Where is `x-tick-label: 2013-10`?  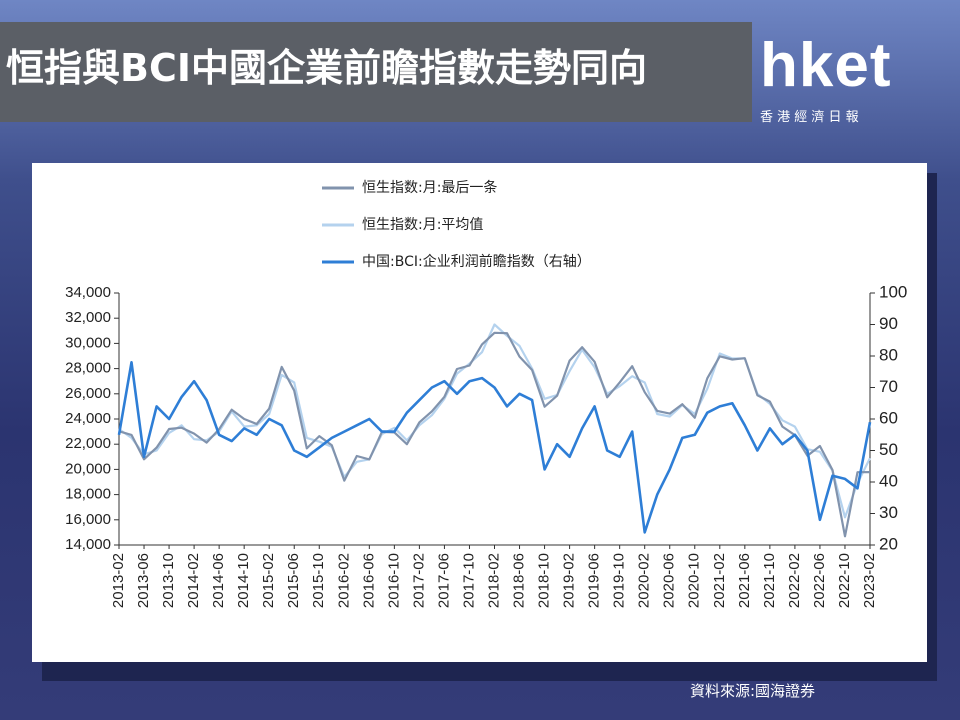
x-tick-label: 2013-10 is located at coordinates (168, 580).